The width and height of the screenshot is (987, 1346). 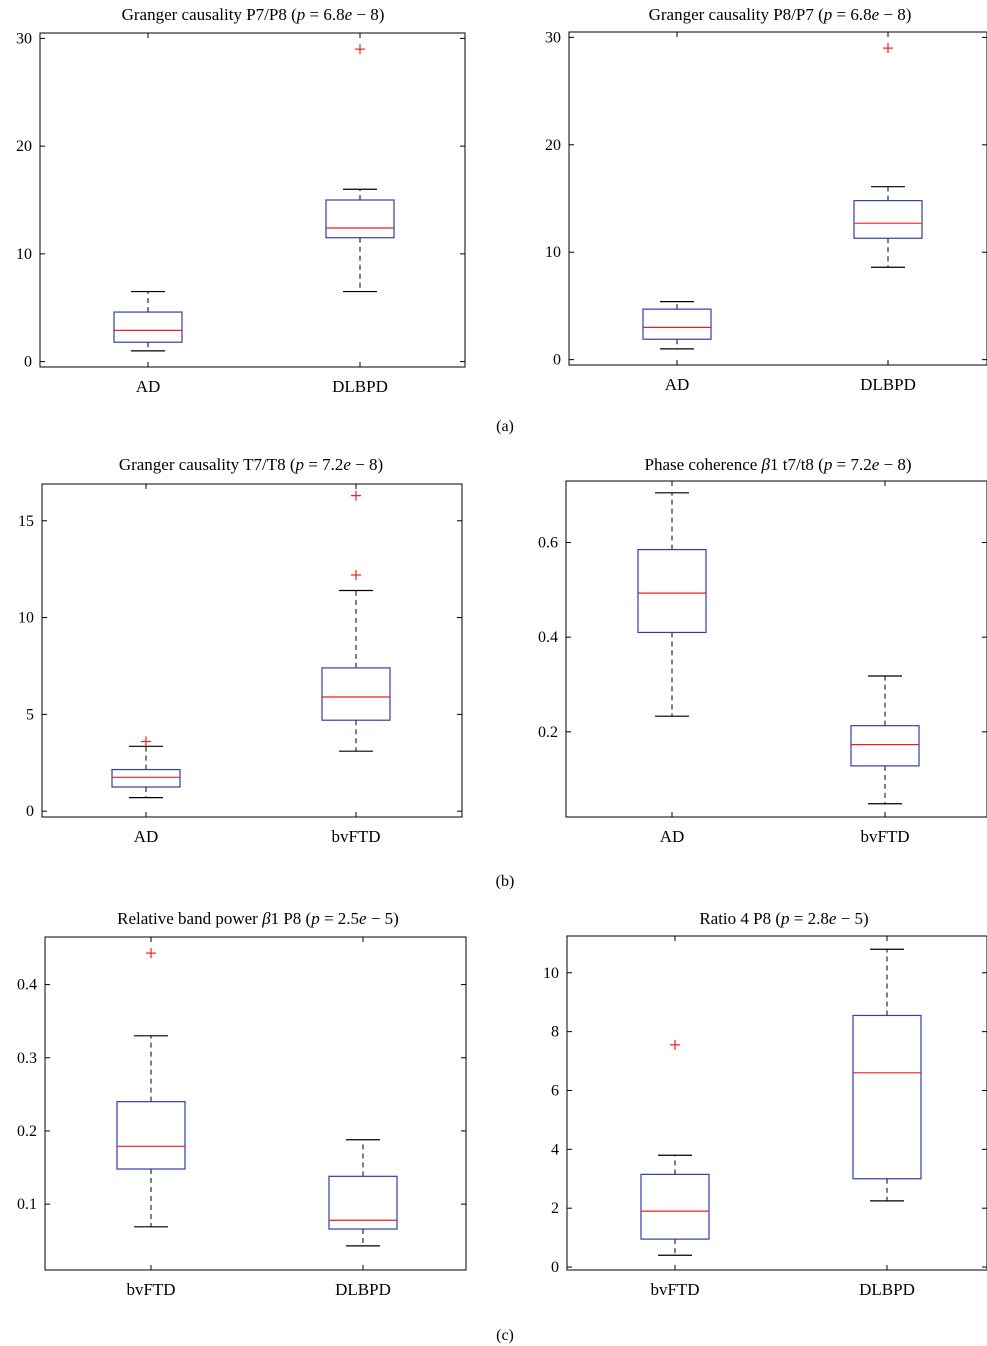 I want to click on y-tick-label: 2, so click(x=555, y=1208).